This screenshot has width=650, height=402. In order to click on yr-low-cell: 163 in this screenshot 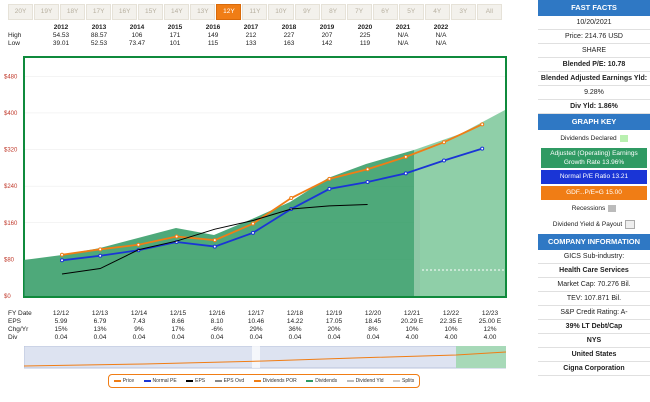, I will do `click(289, 43)`.